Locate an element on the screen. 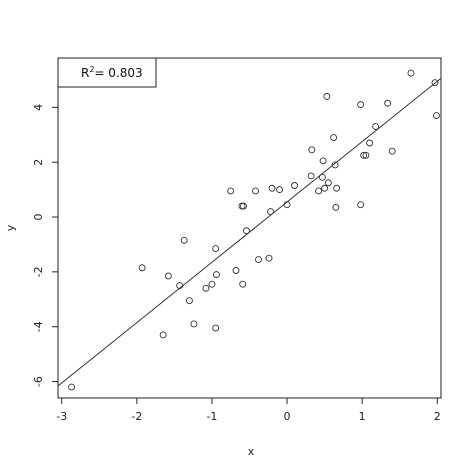 The width and height of the screenshot is (474, 474). legend-superscript: 2 is located at coordinates (91, 69).